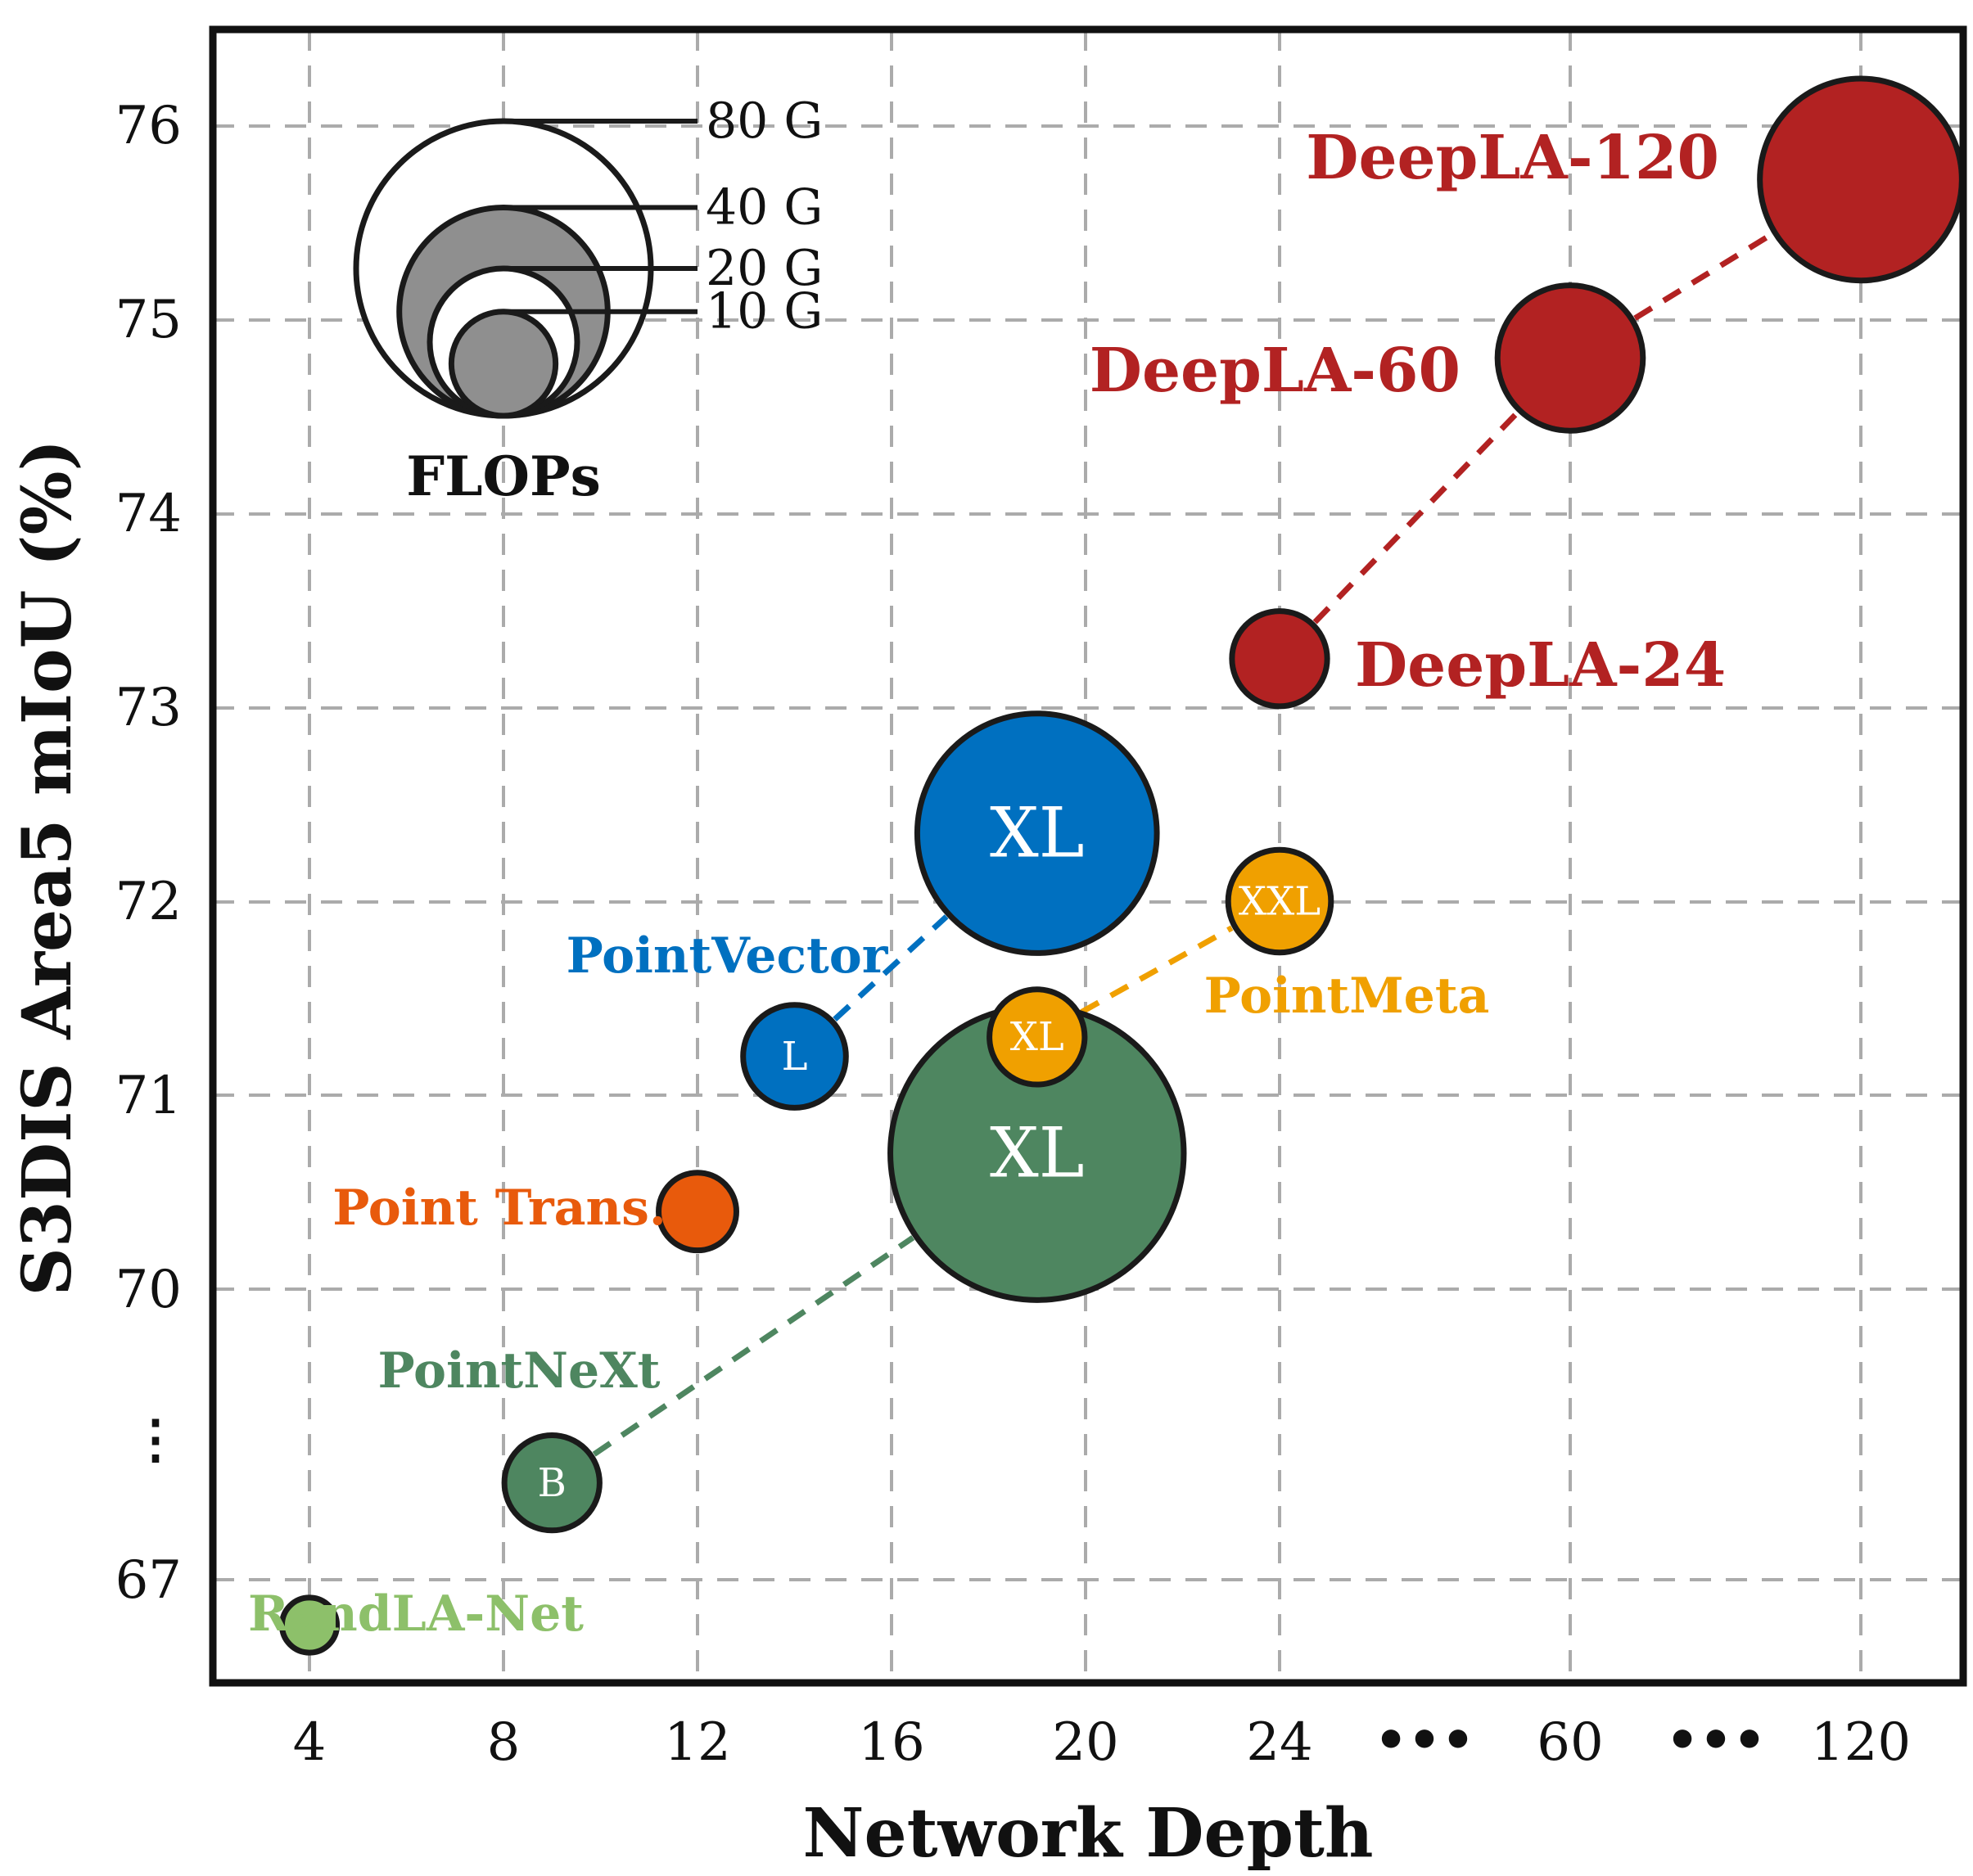  Describe the element at coordinates (764, 121) in the screenshot. I see `legend-size-label: 80 G` at that location.